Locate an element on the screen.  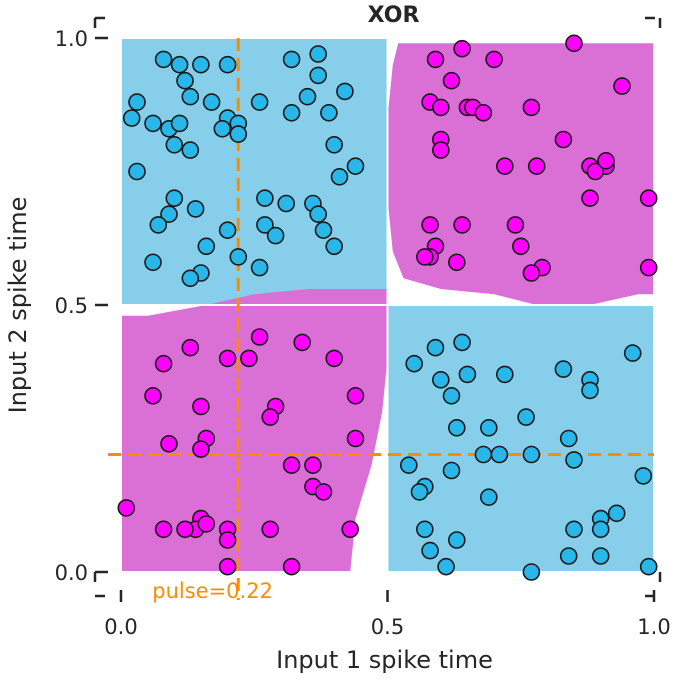
y-axis-title: Input 2 spike time is located at coordinates (18, 305).